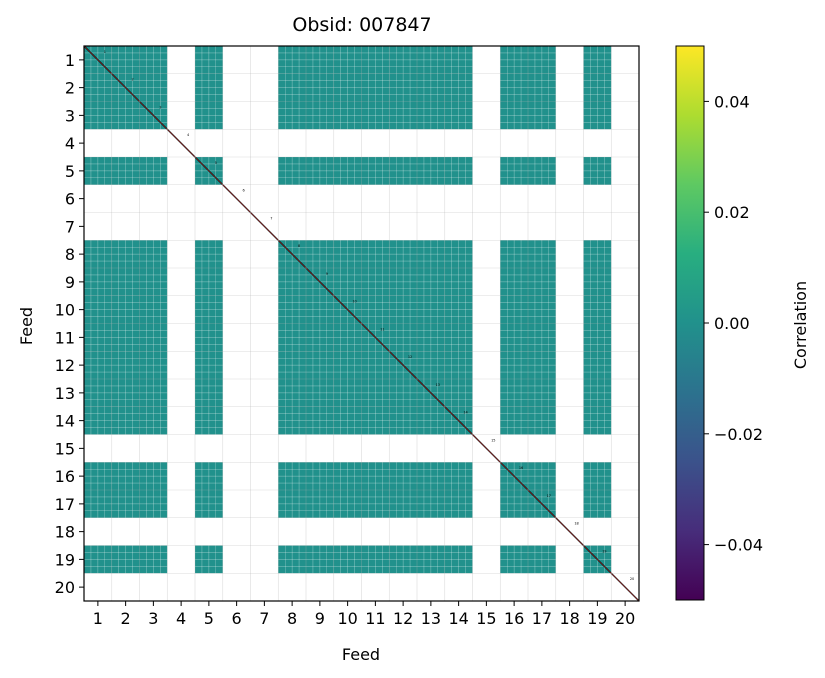 The width and height of the screenshot is (825, 678). Describe the element at coordinates (65, 365) in the screenshot. I see `y-tick-label: 12` at that location.